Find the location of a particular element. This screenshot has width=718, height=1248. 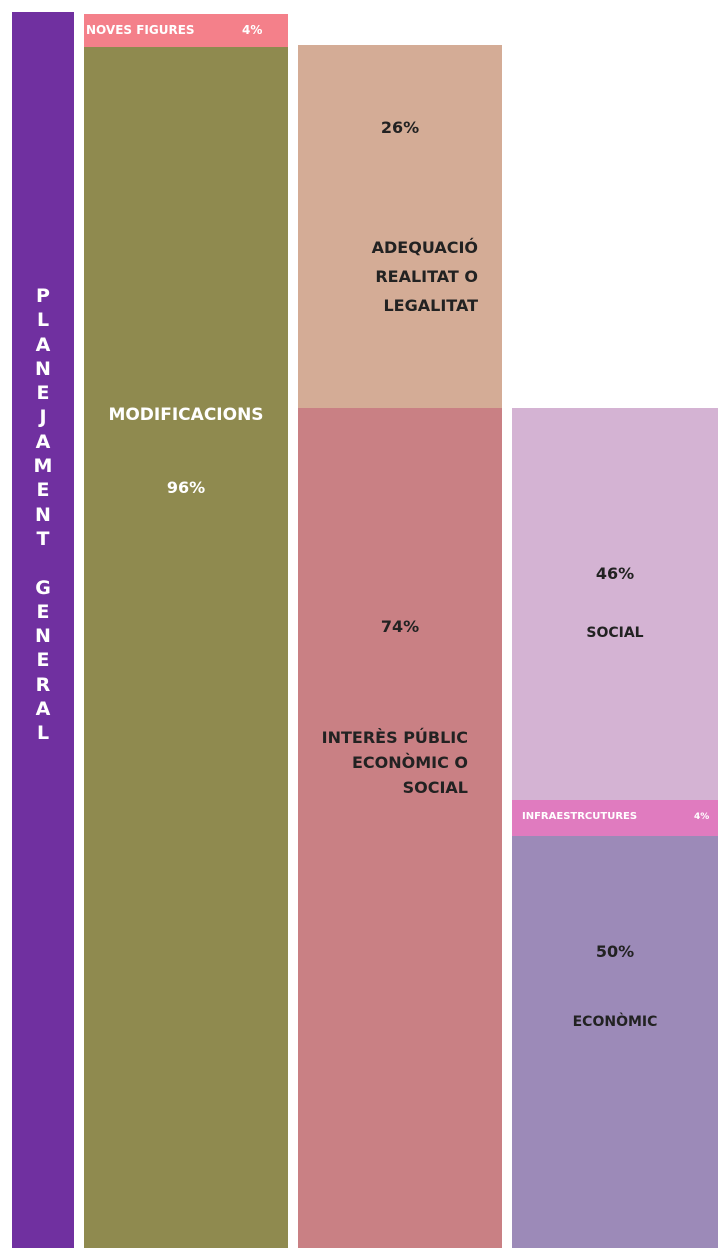

label: ADEQUACIÓ REALITAT O LEGALITAT is located at coordinates (424, 276).